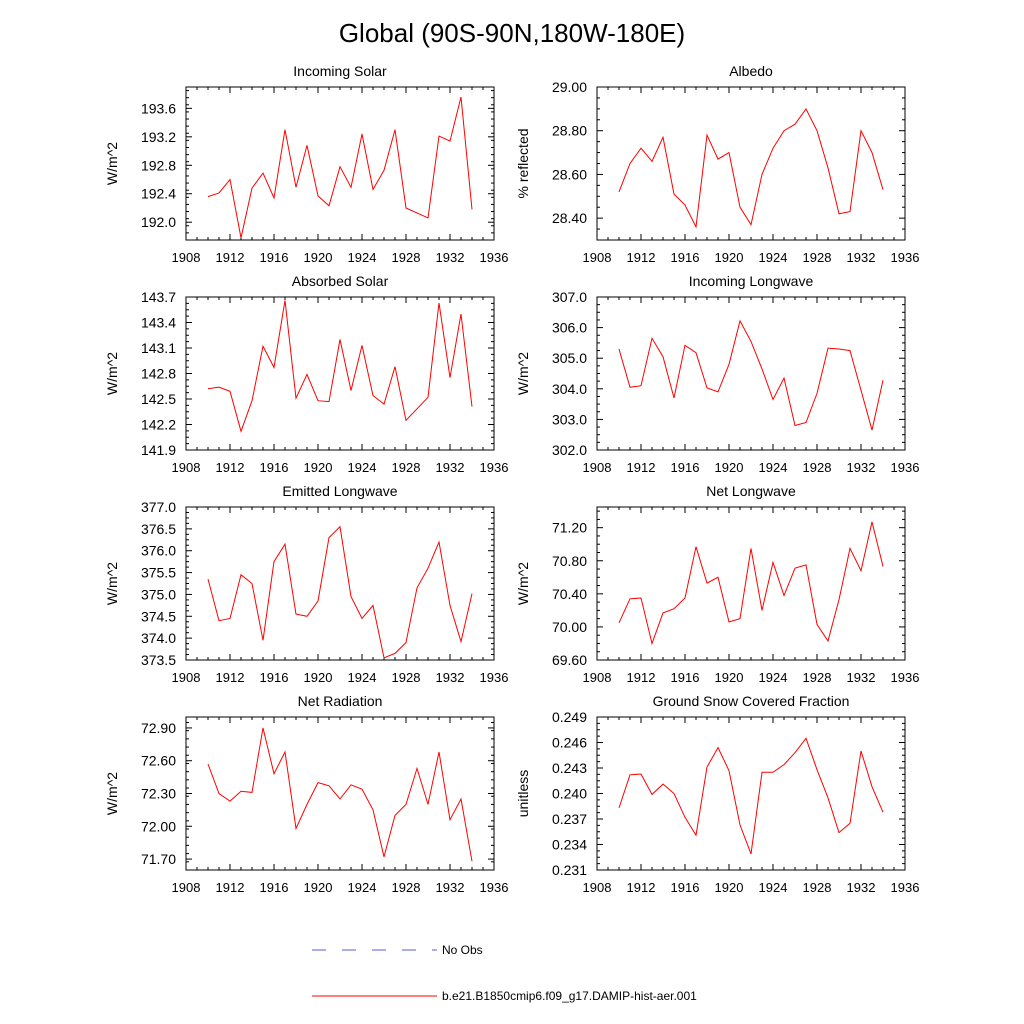 The height and width of the screenshot is (1024, 1024). I want to click on y-tick-label: 0.246, so click(569, 743).